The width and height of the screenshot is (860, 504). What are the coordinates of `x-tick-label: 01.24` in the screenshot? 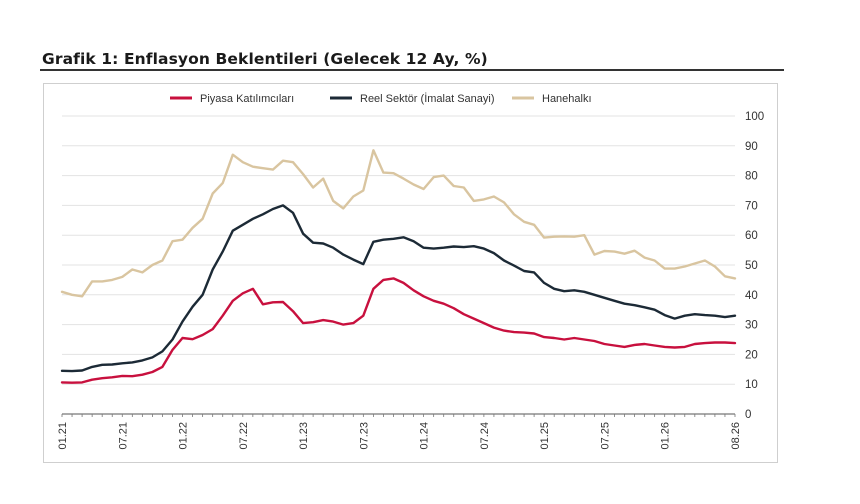 It's located at (425, 436).